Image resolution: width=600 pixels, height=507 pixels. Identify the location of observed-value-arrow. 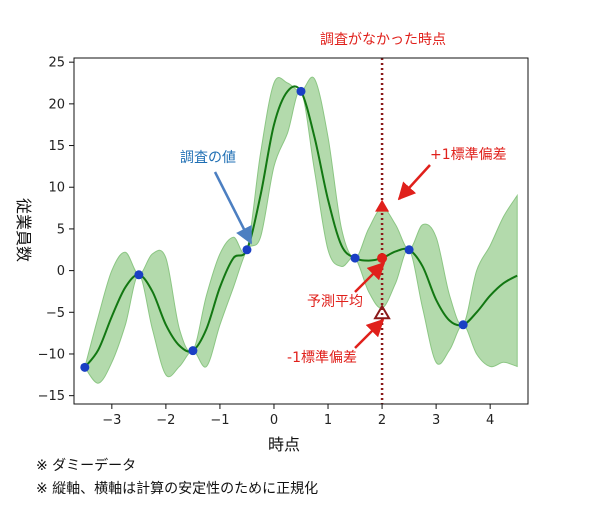
(233, 208).